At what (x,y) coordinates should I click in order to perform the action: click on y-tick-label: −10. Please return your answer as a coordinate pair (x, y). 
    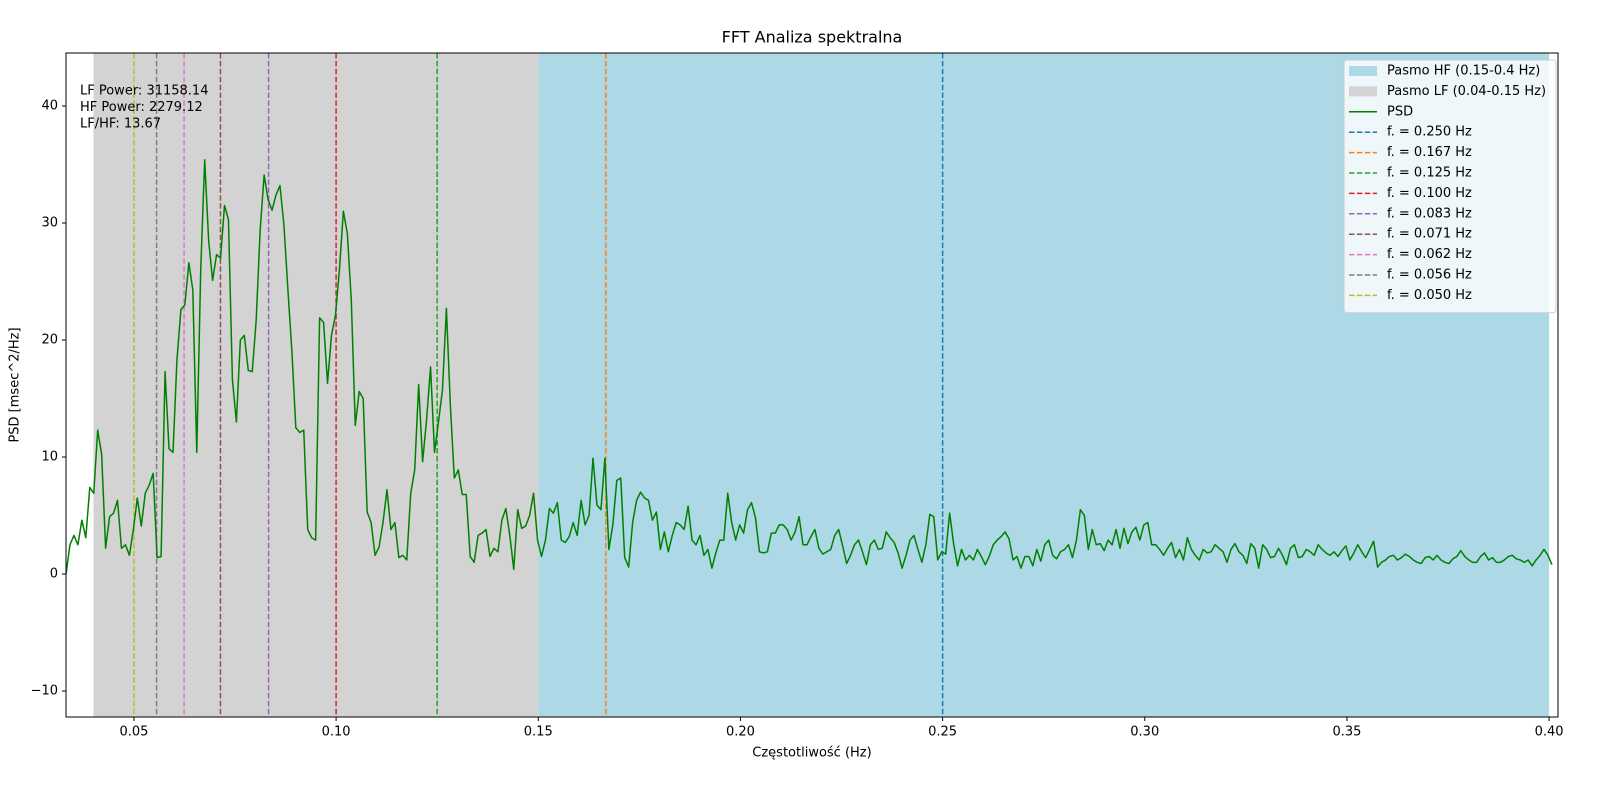
    Looking at the image, I should click on (44, 691).